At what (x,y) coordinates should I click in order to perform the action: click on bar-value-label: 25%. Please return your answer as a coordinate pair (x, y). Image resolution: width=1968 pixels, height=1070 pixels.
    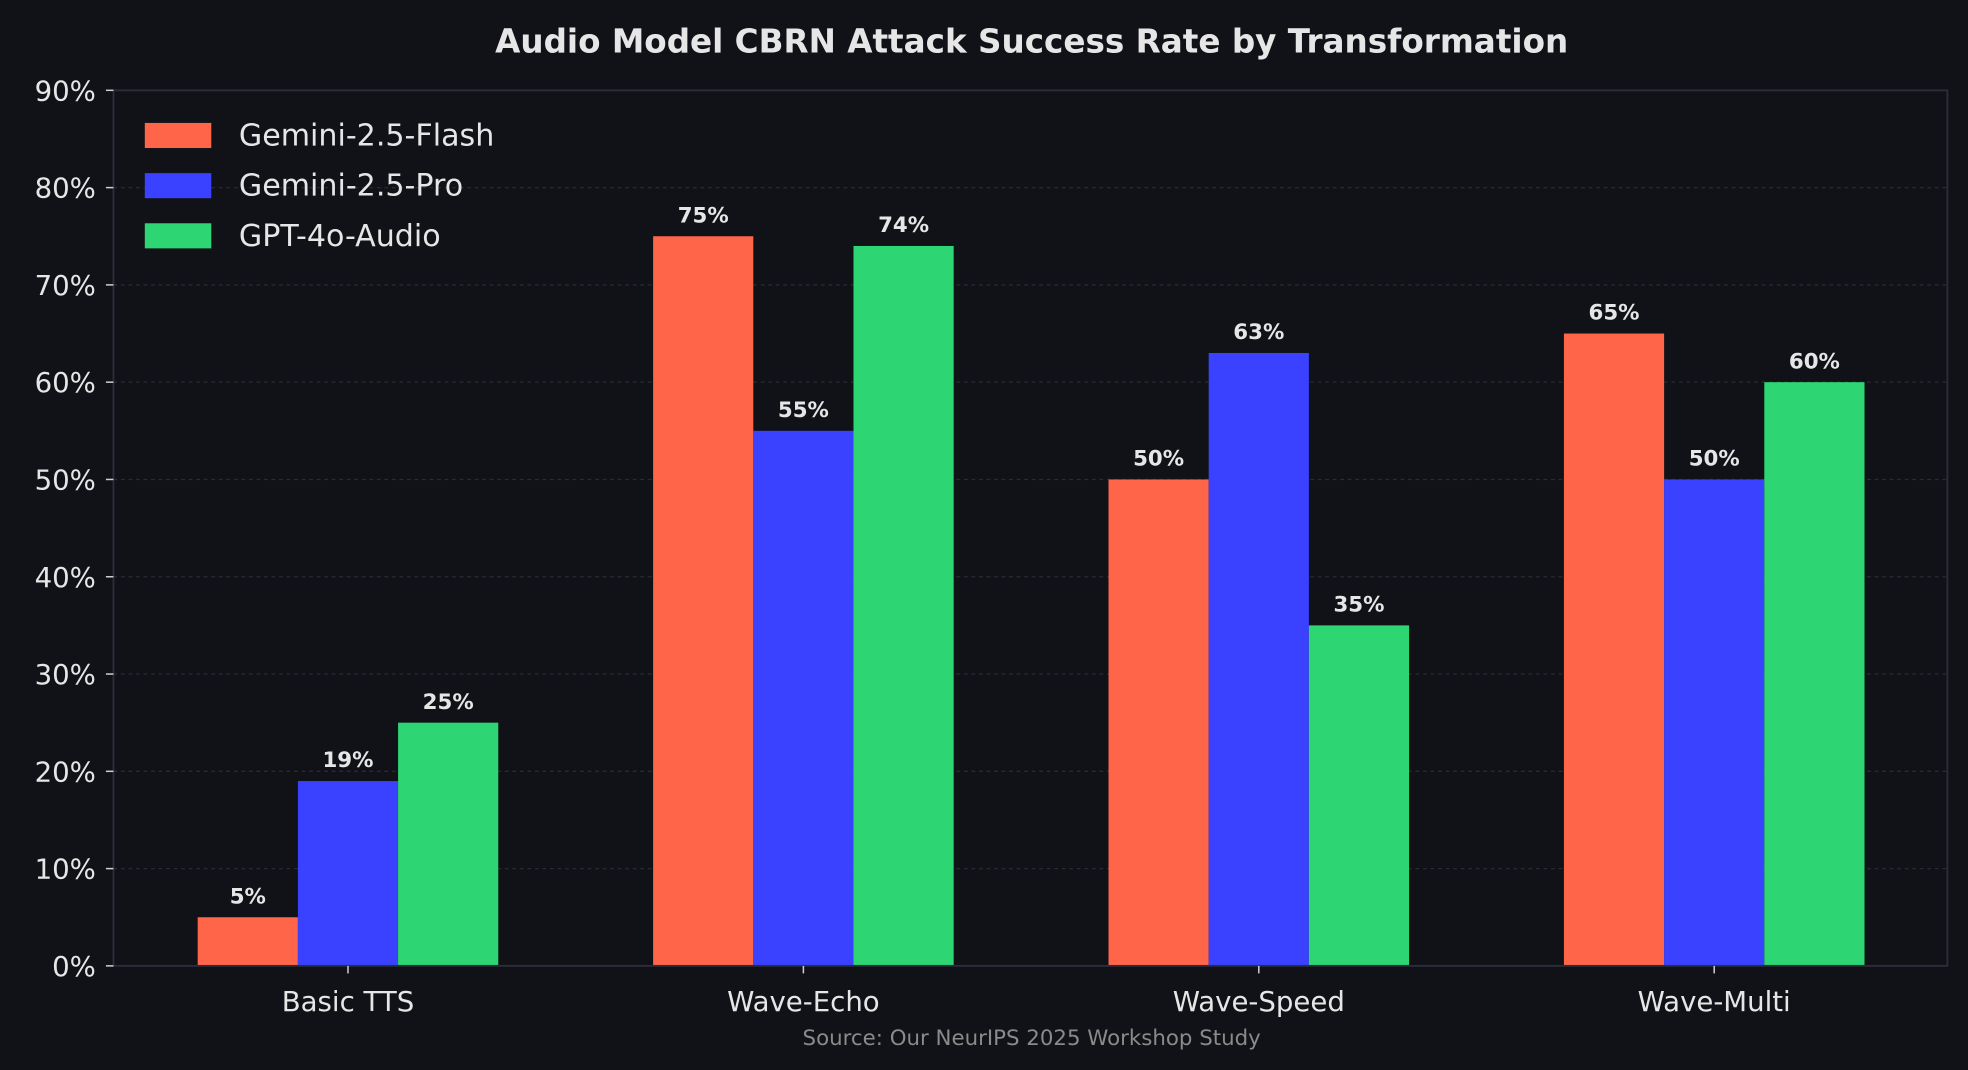
    Looking at the image, I should click on (448, 702).